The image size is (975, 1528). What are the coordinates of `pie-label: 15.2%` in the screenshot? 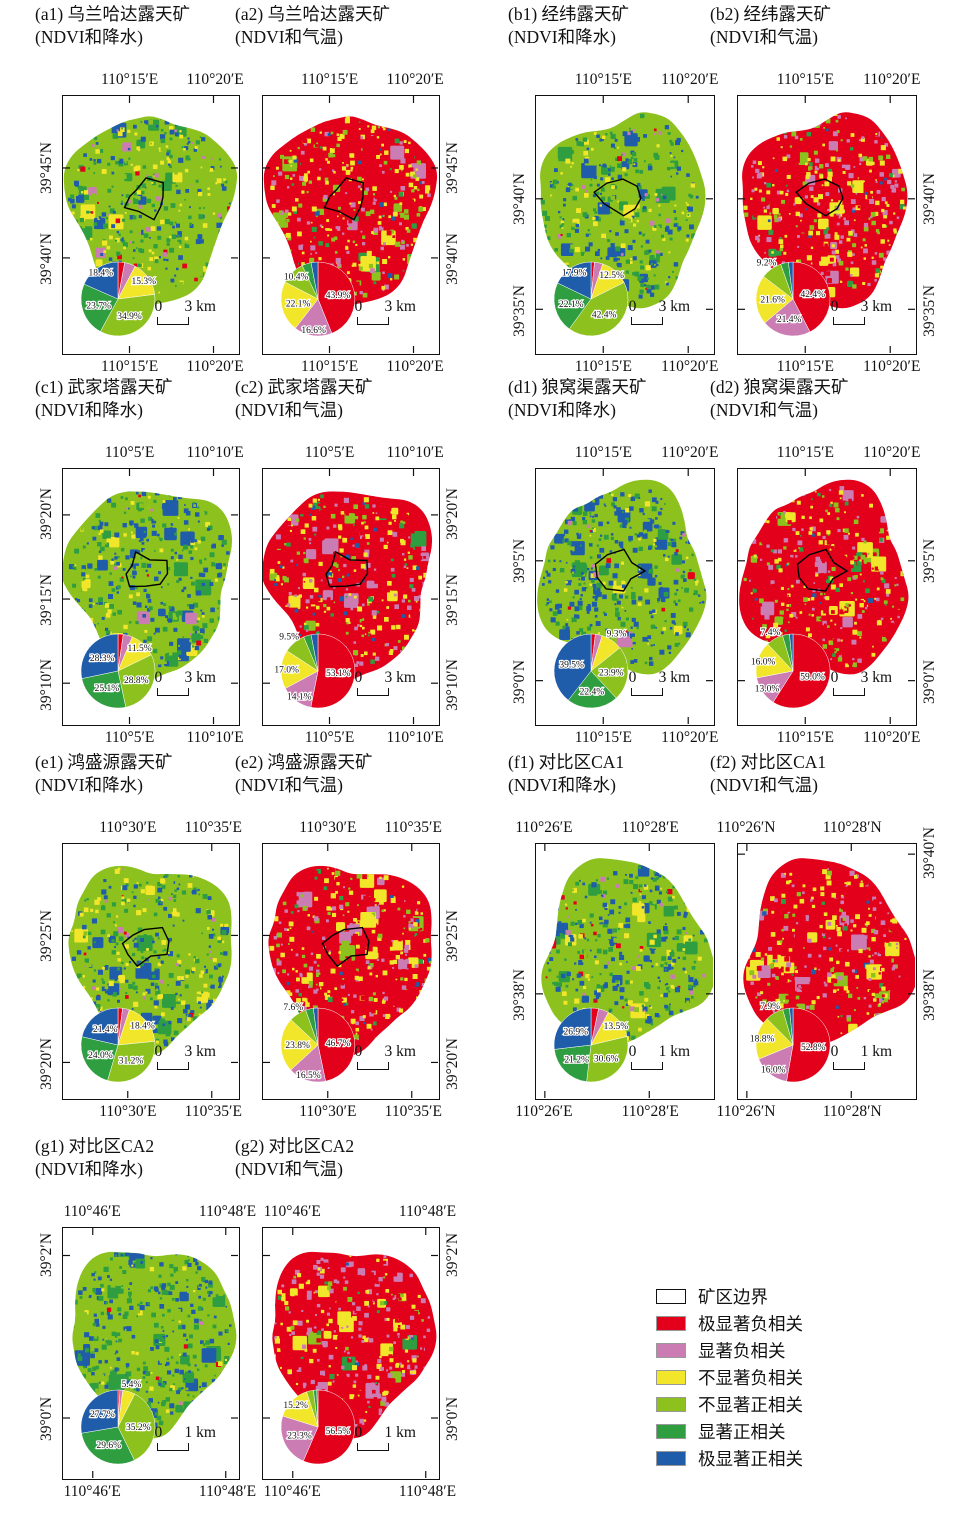 It's located at (295, 1406).